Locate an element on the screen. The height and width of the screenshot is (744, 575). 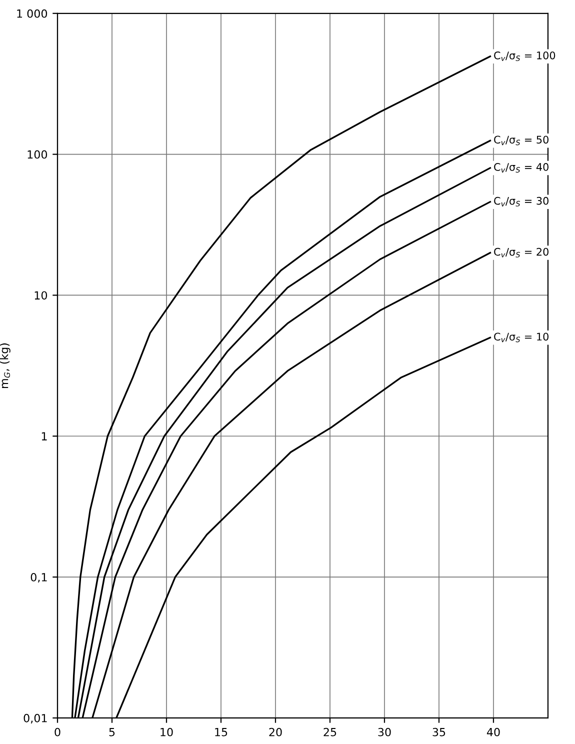
y-tick-label: 100 is located at coordinates (38, 154).